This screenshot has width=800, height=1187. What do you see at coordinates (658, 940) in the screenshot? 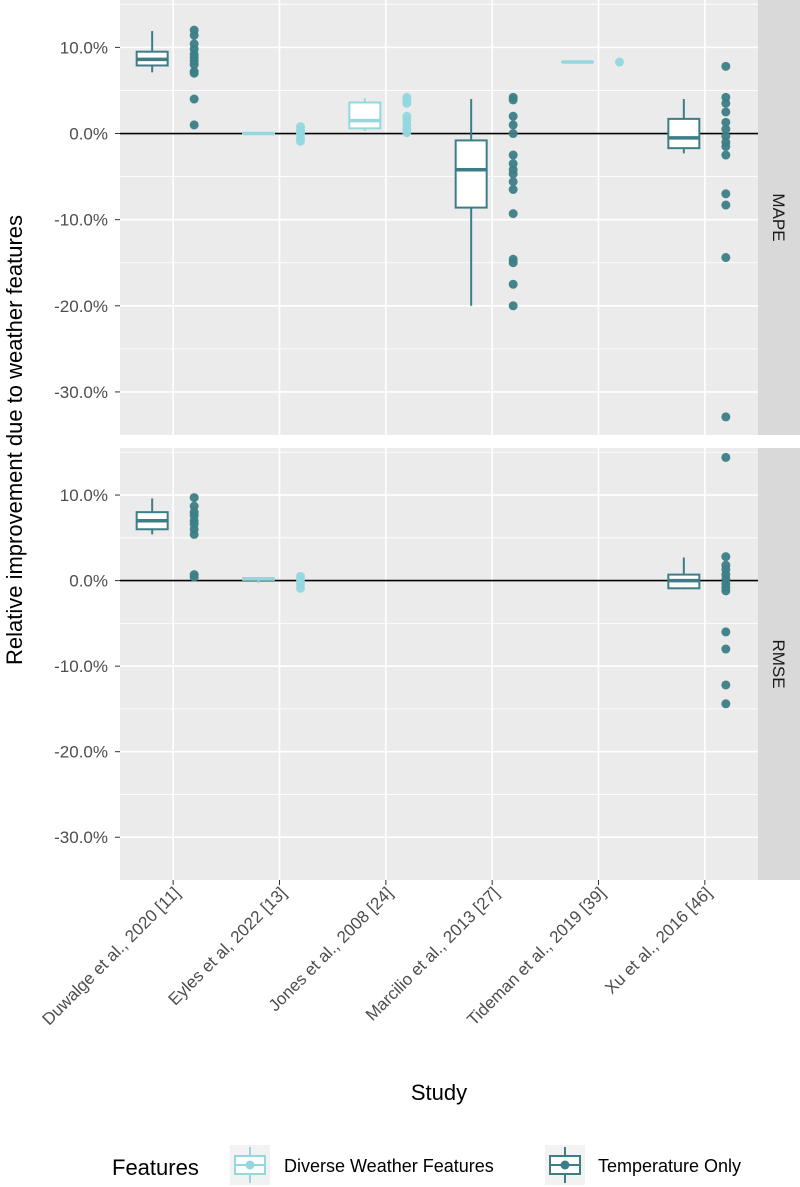
I see `x-tick-label: Xu et al., 2016 [46]` at bounding box center [658, 940].